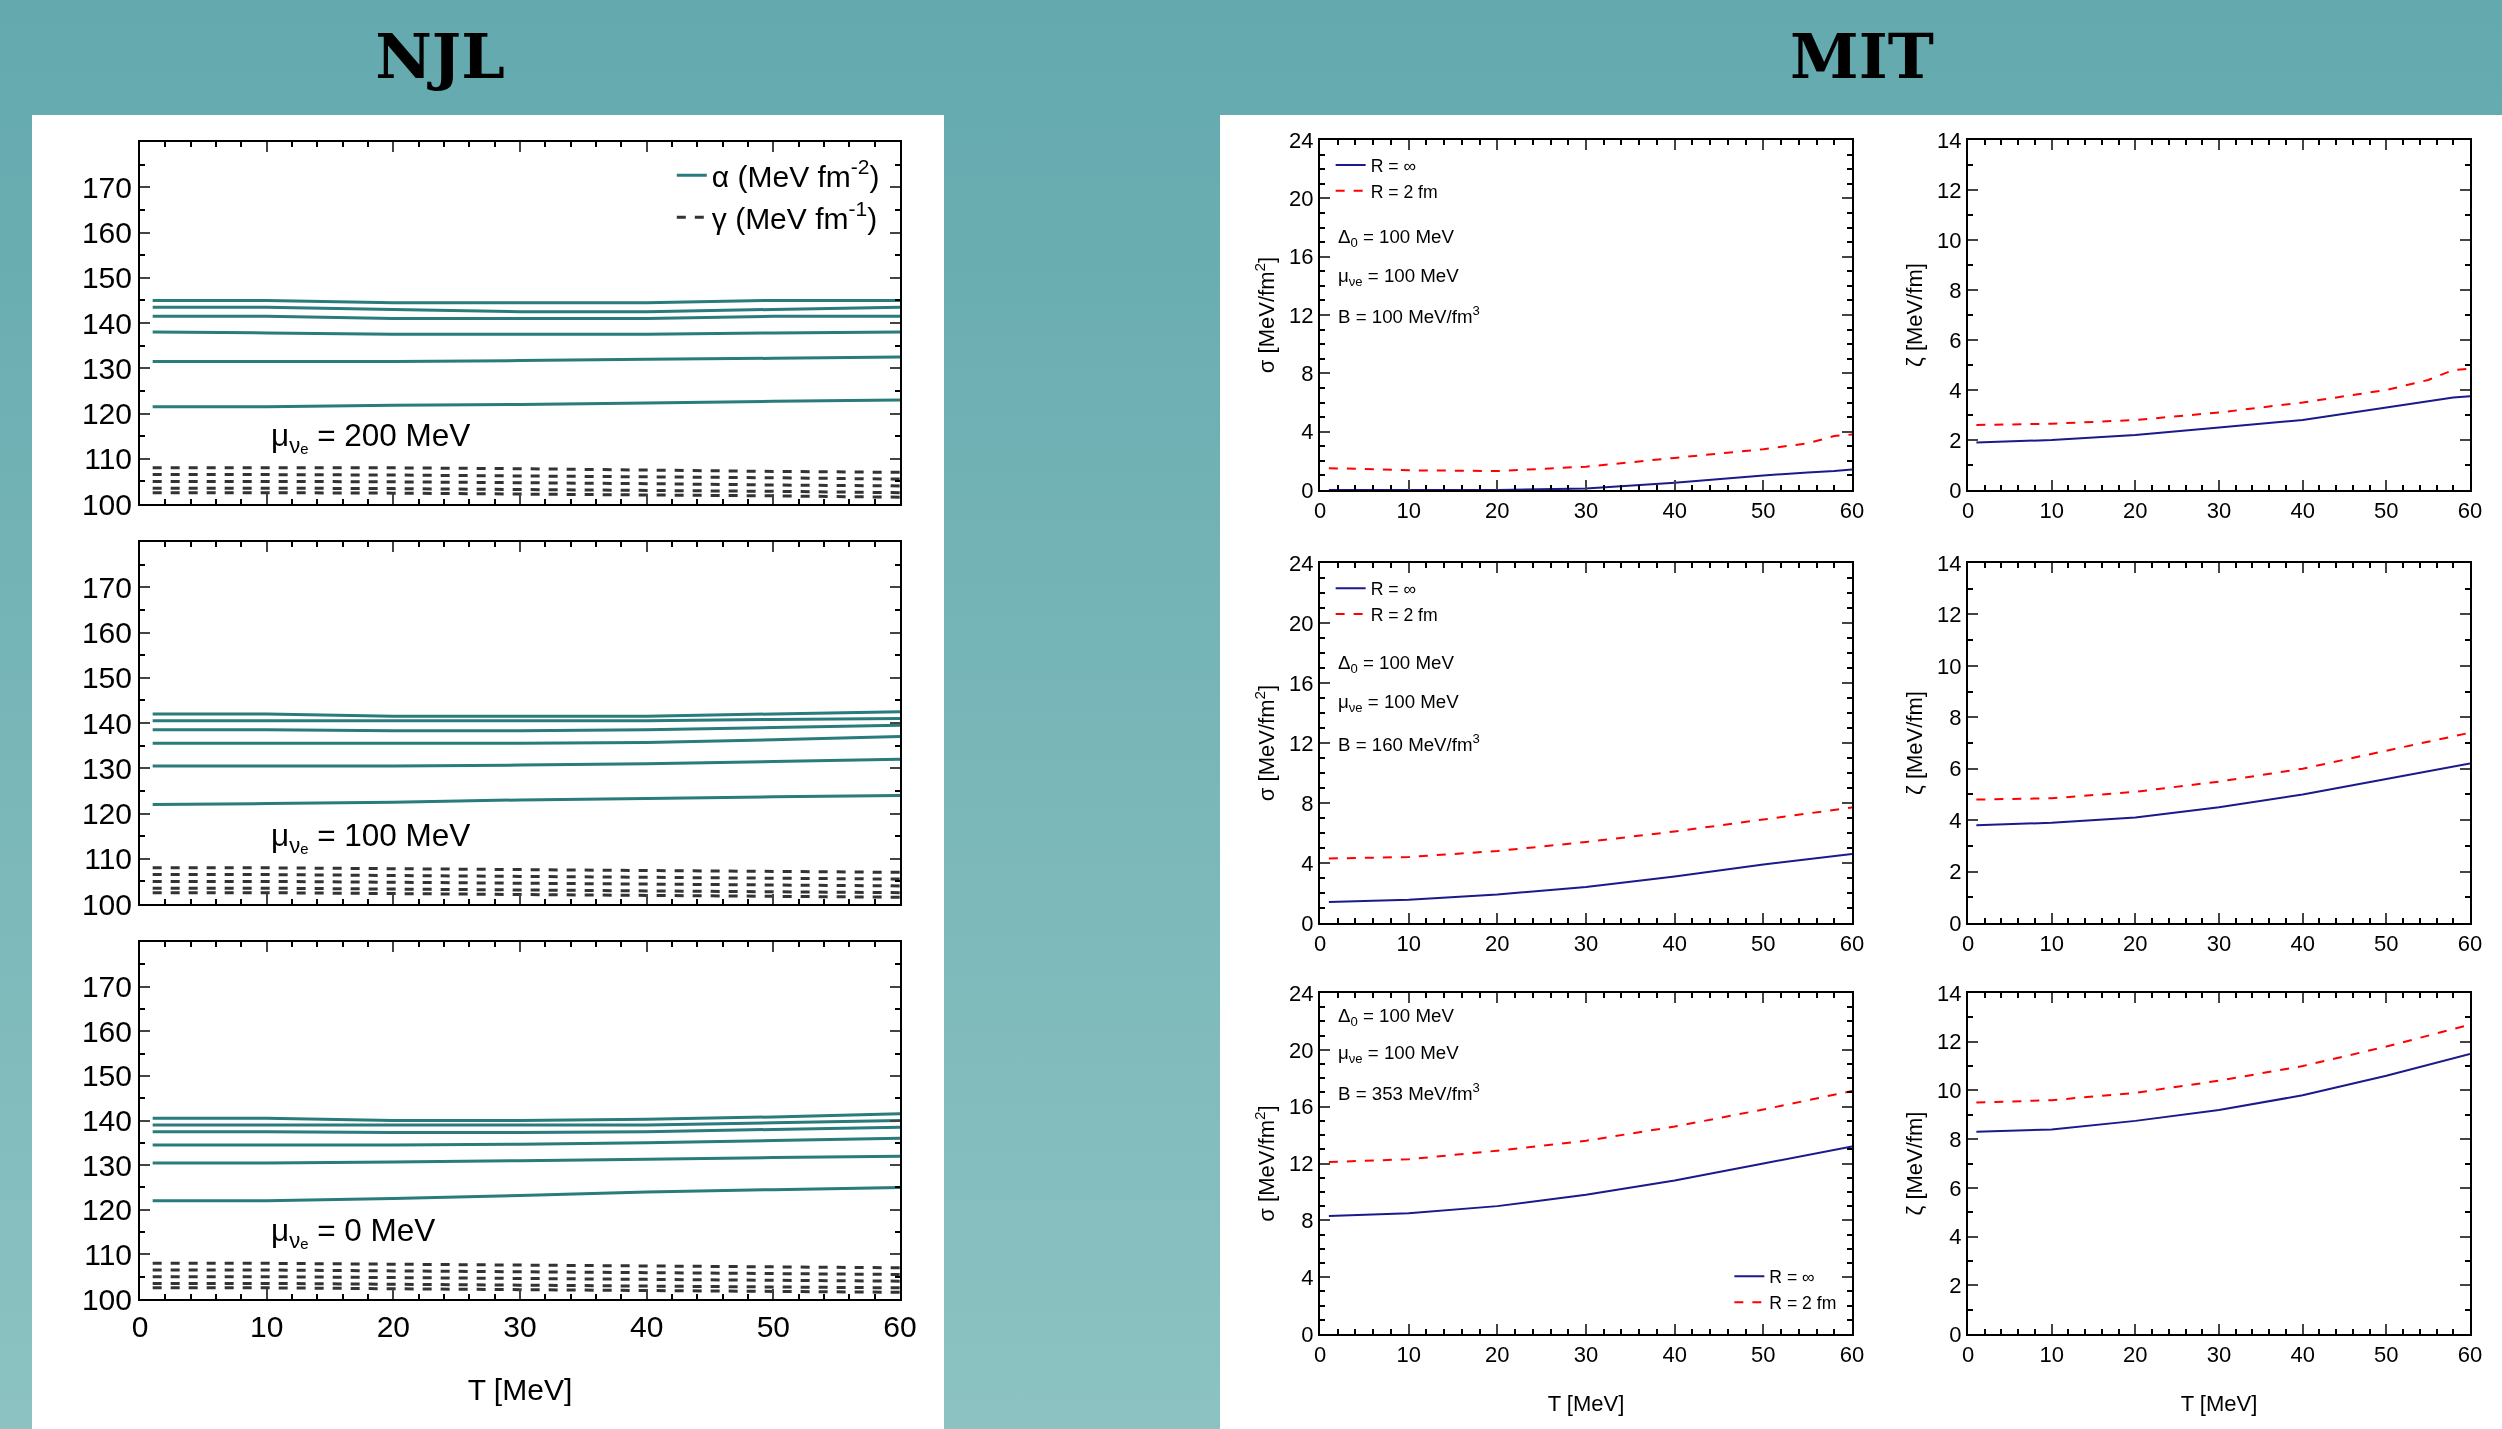 The height and width of the screenshot is (1429, 2502). Describe the element at coordinates (353, 1232) in the screenshot. I see `annotation: μ$_{νₑ}$ = 0 MeV` at that location.